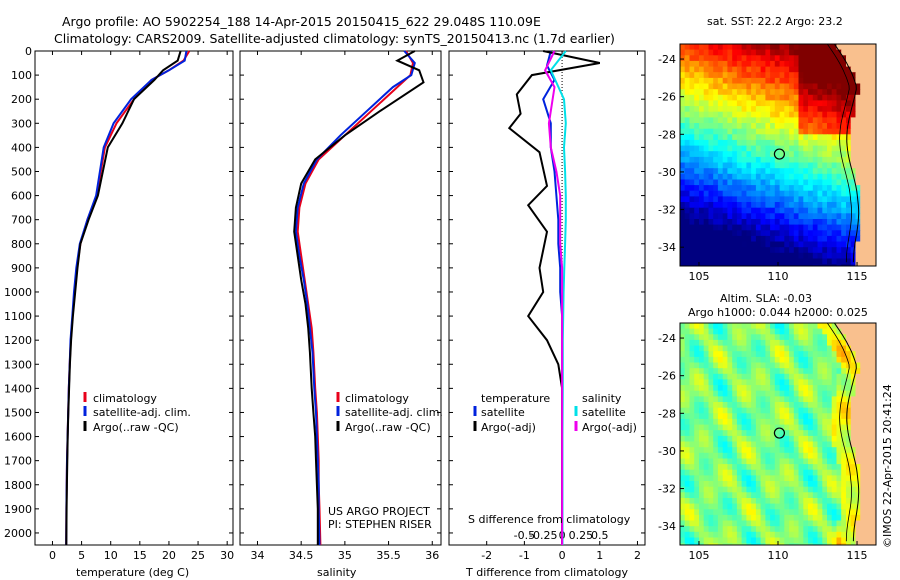 This screenshot has height=580, width=900. Describe the element at coordinates (52, 555) in the screenshot. I see `temp-tick-label: 0` at that location.